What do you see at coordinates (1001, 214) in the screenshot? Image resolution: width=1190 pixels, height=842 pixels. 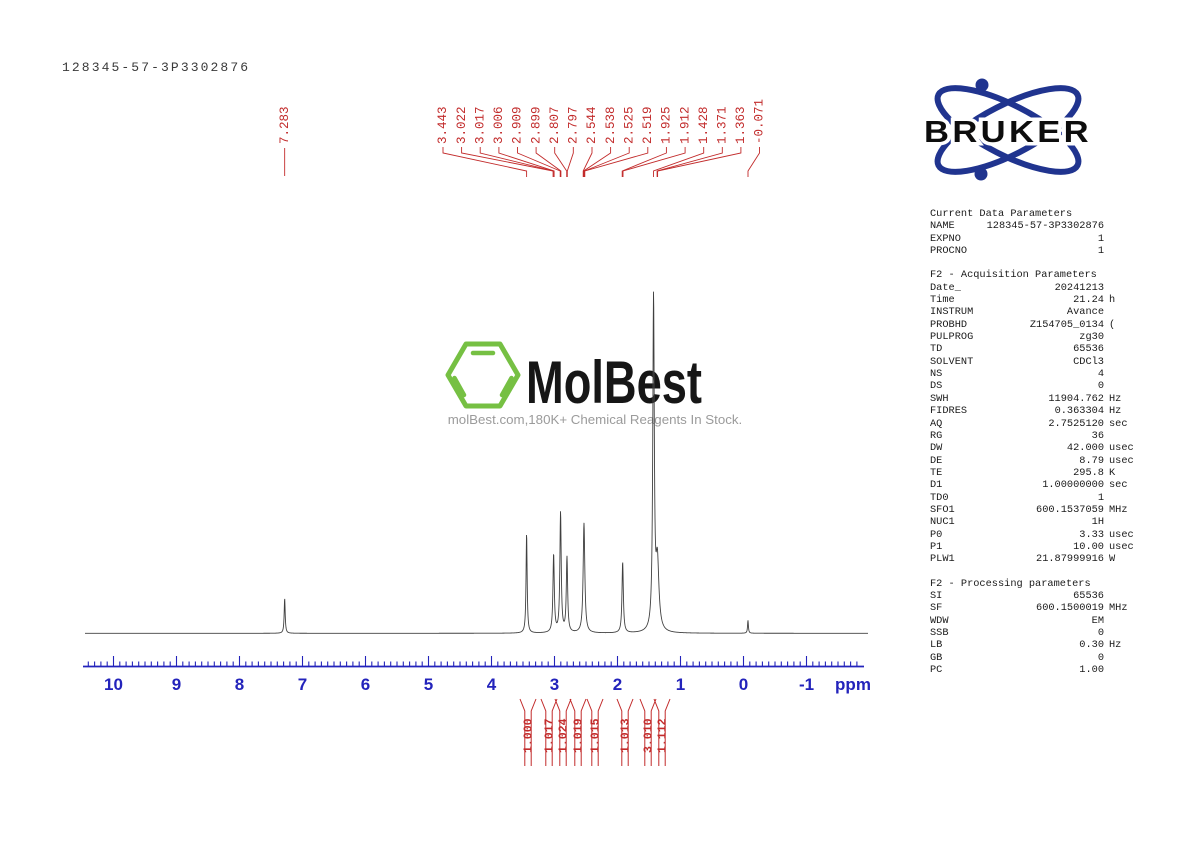 I see `param-section-header: Current Data Parameters` at bounding box center [1001, 214].